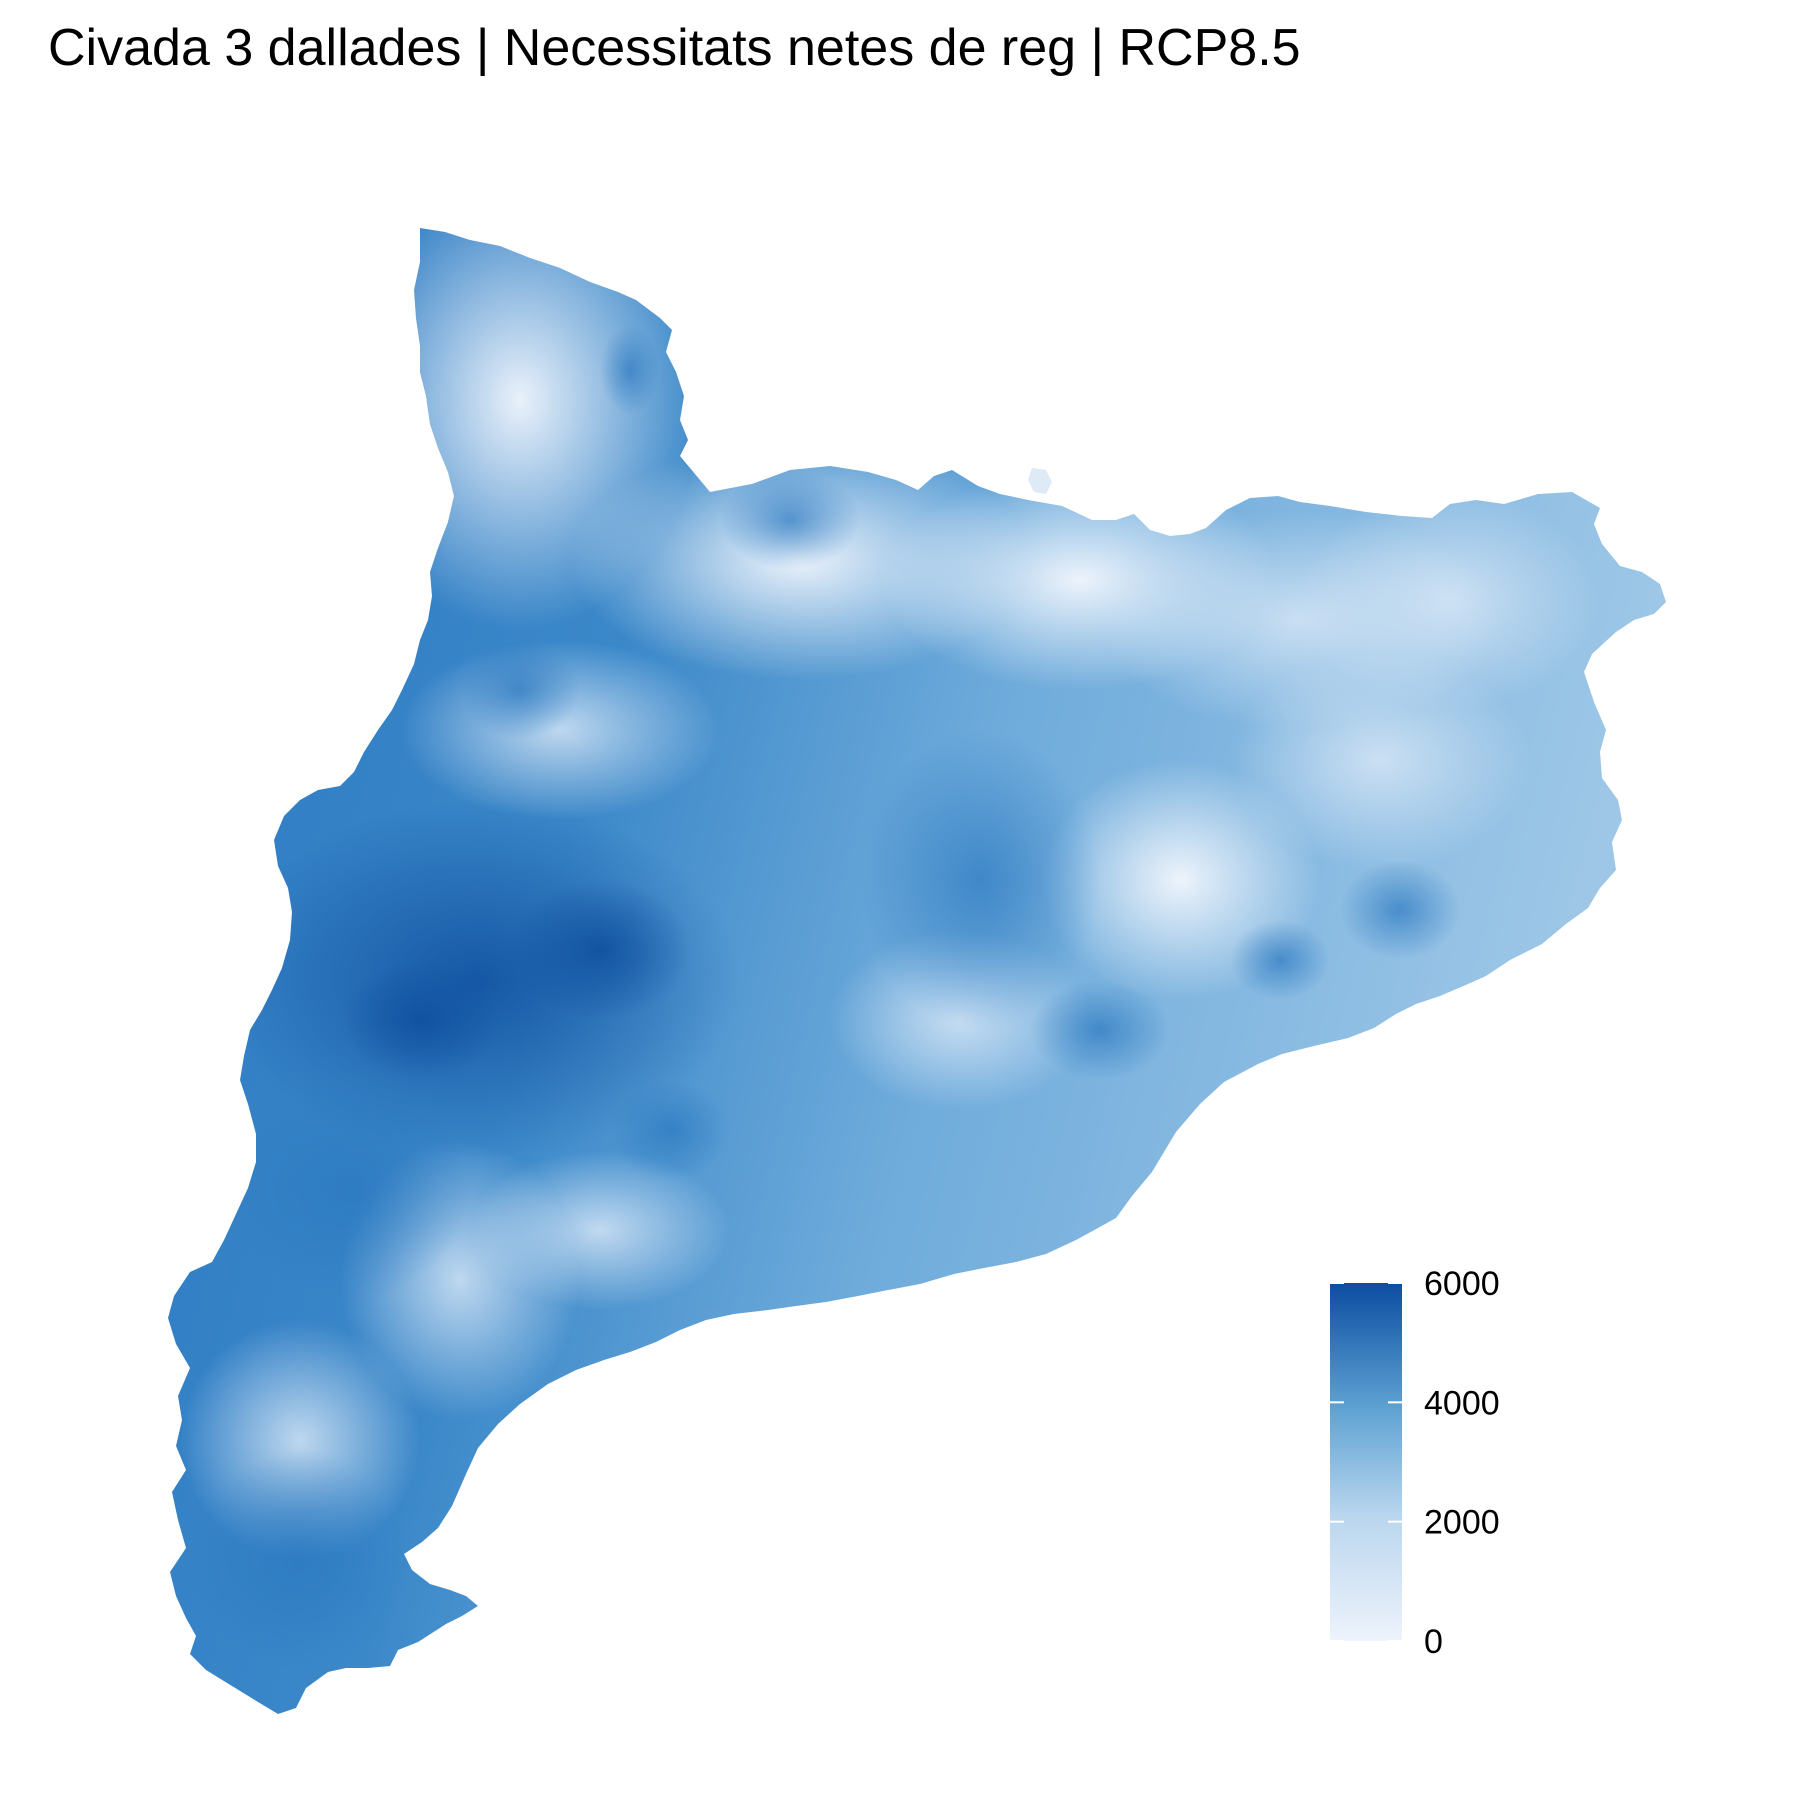 The height and width of the screenshot is (1800, 1800). What do you see at coordinates (1462, 1403) in the screenshot?
I see `legend-tick-label: 4000` at bounding box center [1462, 1403].